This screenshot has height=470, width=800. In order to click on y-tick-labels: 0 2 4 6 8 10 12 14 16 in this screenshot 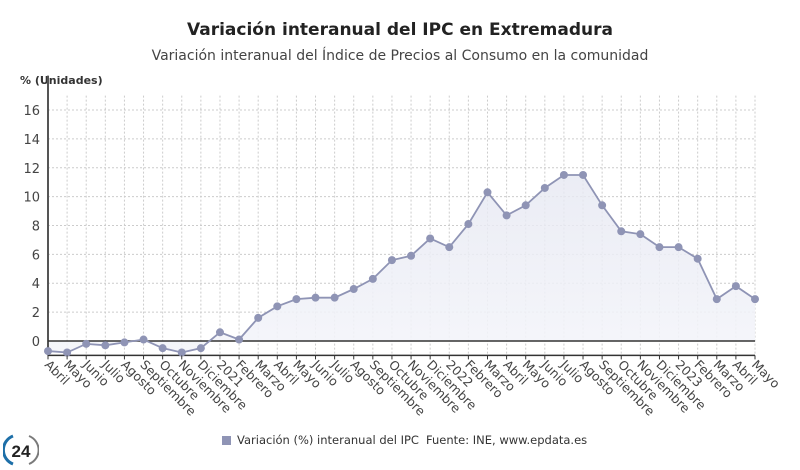, I will do `click(31, 227)`.